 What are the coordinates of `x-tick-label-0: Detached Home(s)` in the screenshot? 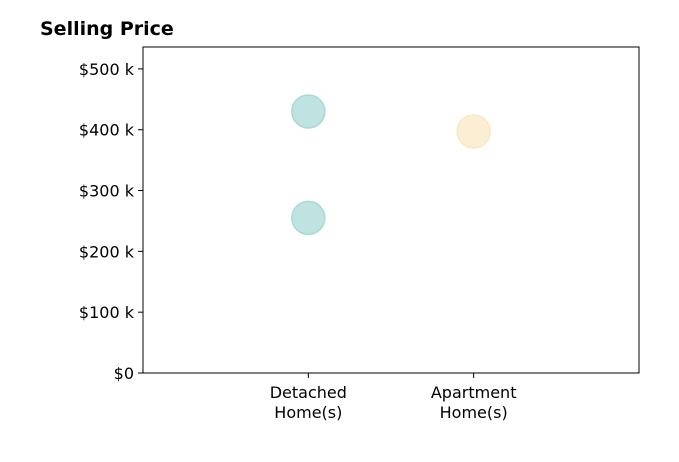 It's located at (308, 402).